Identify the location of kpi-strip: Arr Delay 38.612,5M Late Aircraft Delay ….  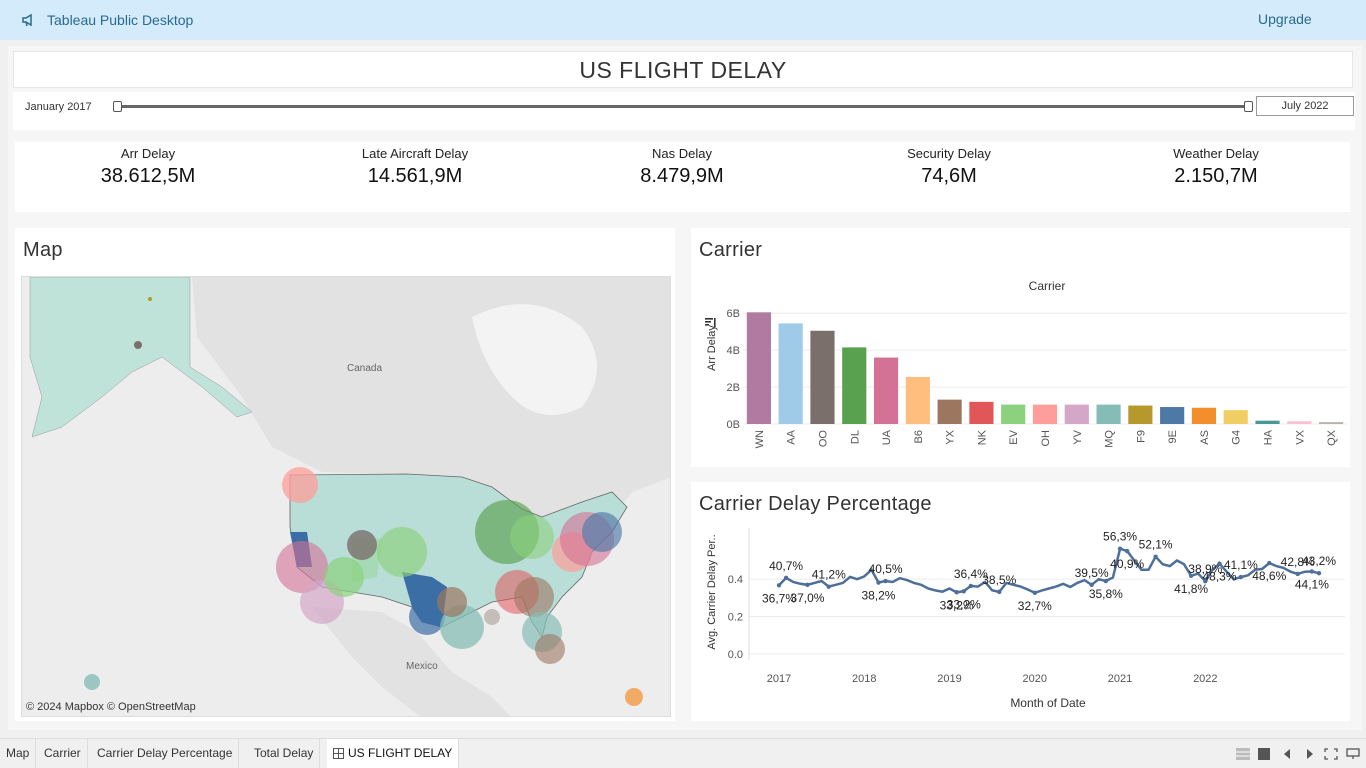
(682, 177).